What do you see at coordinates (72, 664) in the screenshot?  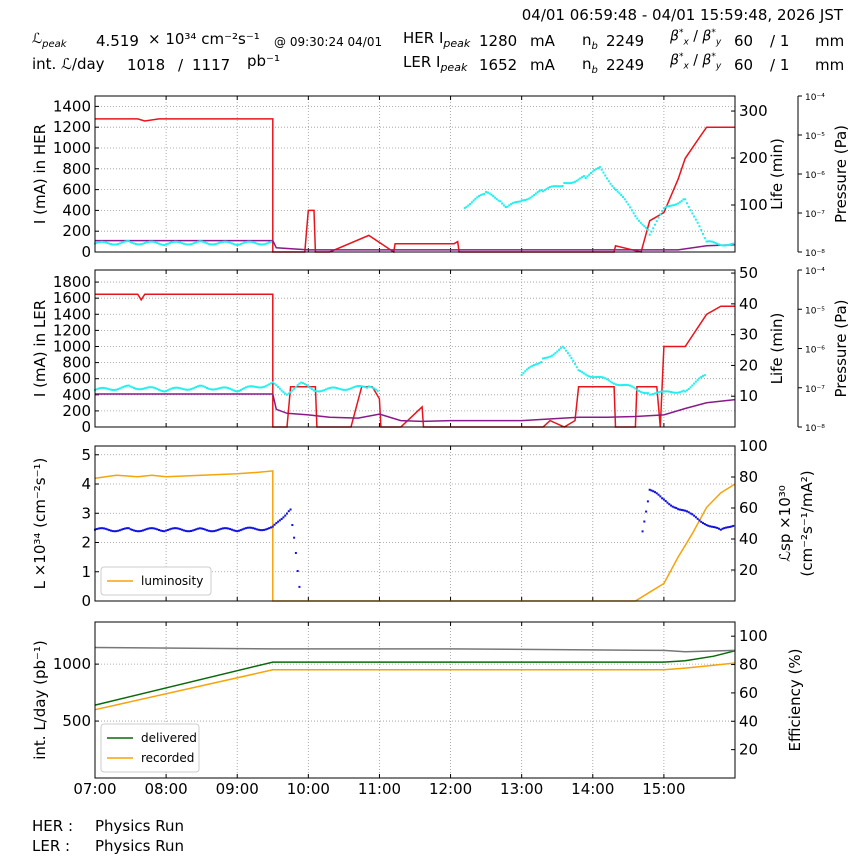 I see `y-tick-label: 1000` at bounding box center [72, 664].